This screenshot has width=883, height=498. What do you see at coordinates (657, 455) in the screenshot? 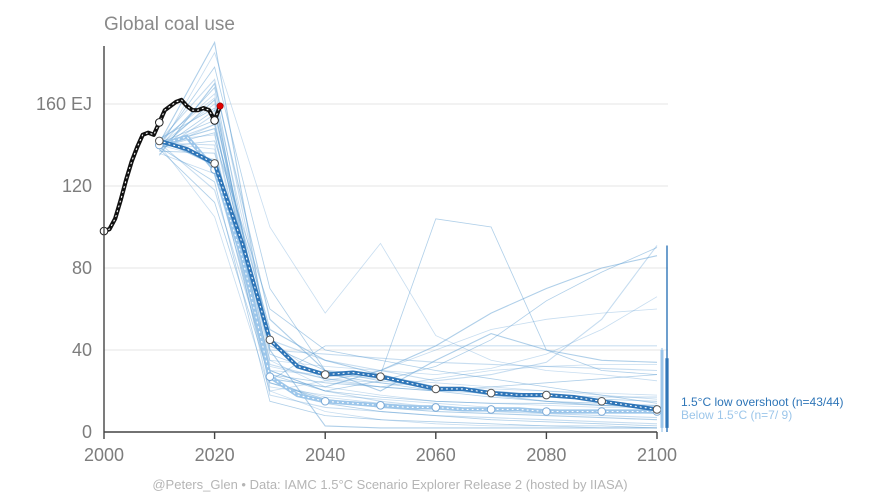
I see `x-tick-label: 2100` at bounding box center [657, 455].